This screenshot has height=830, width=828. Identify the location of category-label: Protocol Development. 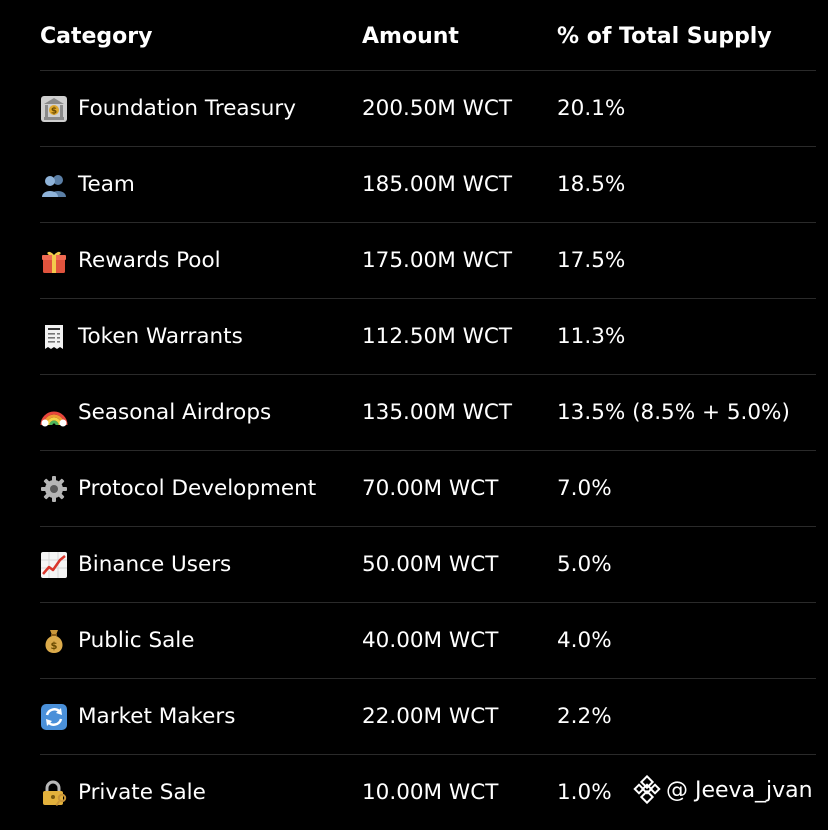
(197, 488).